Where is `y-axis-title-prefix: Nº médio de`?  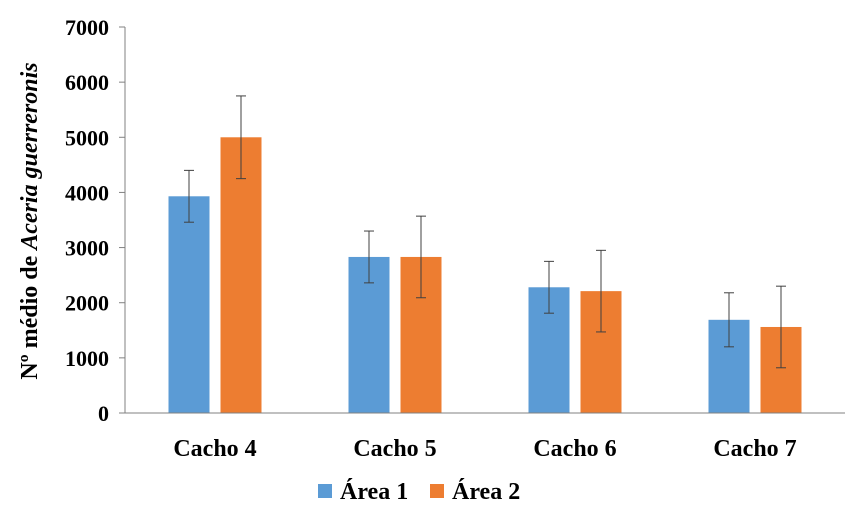 y-axis-title-prefix: Nº médio de is located at coordinates (30, 315).